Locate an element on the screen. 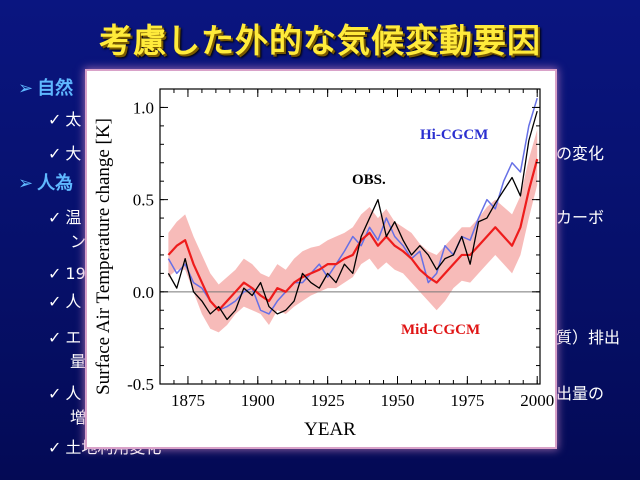  y-tick-label: -0.5 is located at coordinates (140, 384).